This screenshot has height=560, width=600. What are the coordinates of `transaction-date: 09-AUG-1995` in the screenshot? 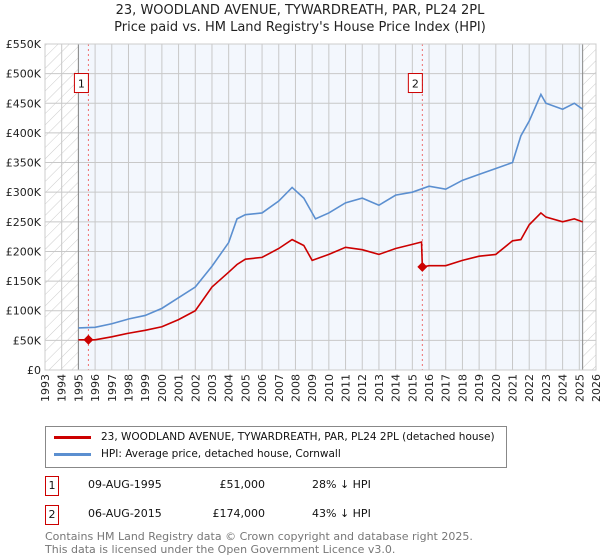 It's located at (125, 484).